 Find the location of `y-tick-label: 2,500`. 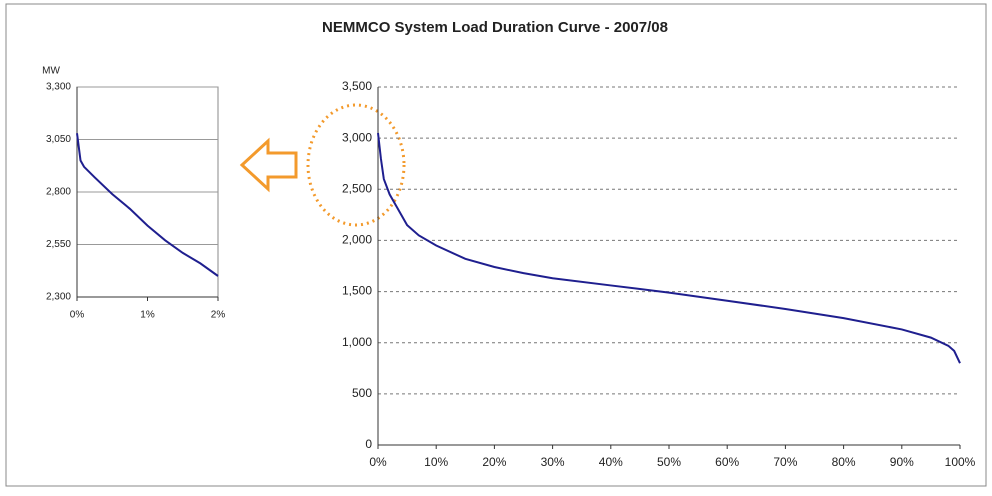

y-tick-label: 2,500 is located at coordinates (357, 188).